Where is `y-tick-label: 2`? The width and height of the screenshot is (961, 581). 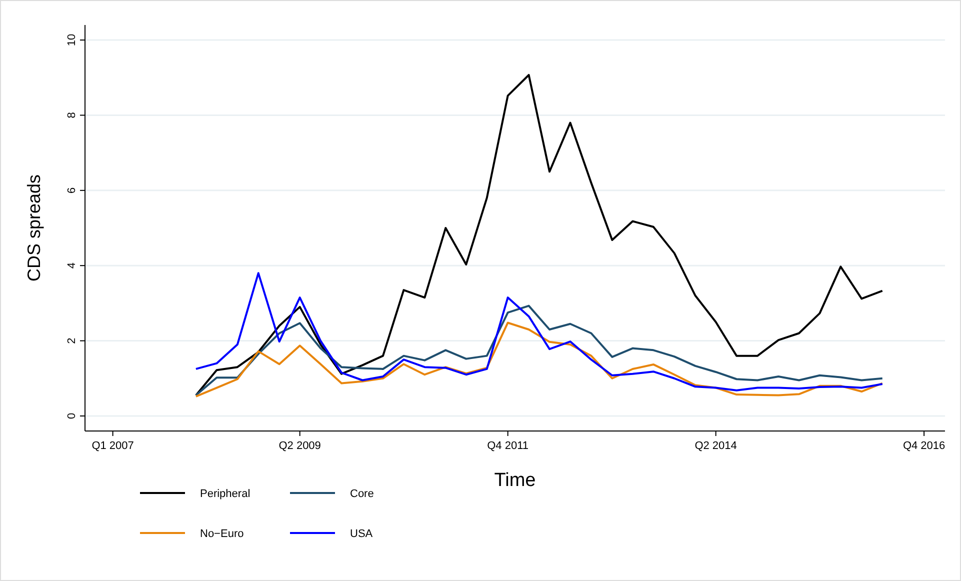 y-tick-label: 2 is located at coordinates (72, 341).